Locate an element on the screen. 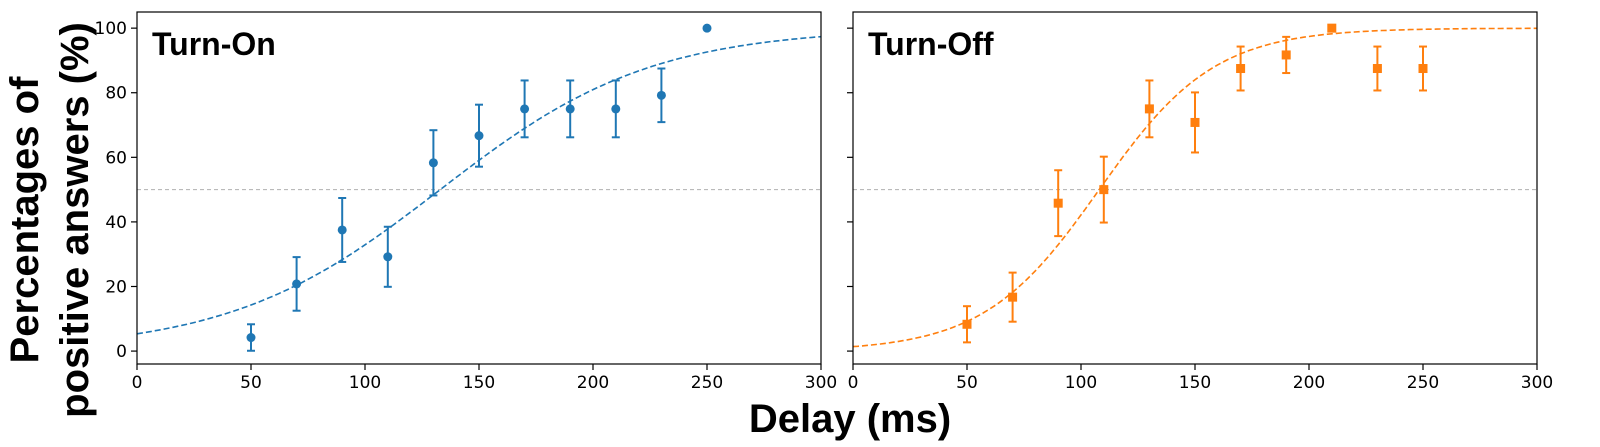 The height and width of the screenshot is (447, 1600). y-axis-label: Percentages of positive answers (%) is located at coordinates (50, 220).